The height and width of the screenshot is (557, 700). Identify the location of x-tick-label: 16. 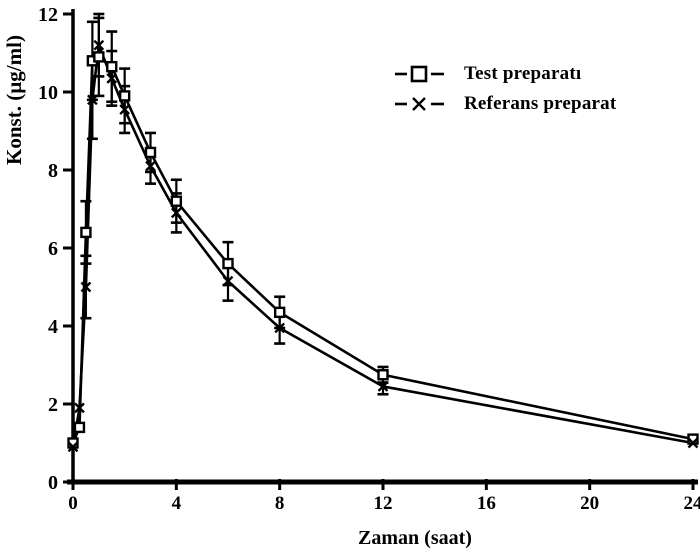
(486, 503).